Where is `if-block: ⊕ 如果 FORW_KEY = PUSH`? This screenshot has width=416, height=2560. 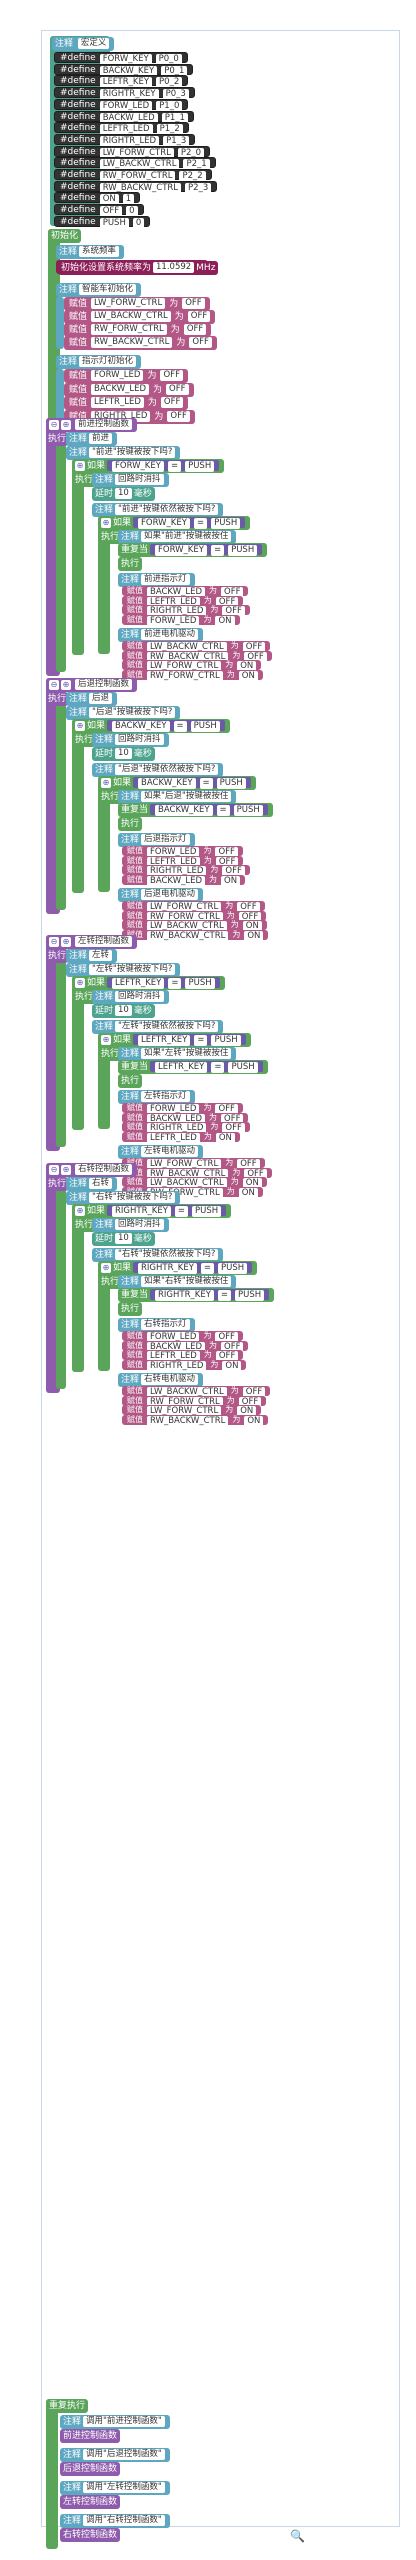 if-block: ⊕ 如果 FORW_KEY = PUSH is located at coordinates (148, 466).